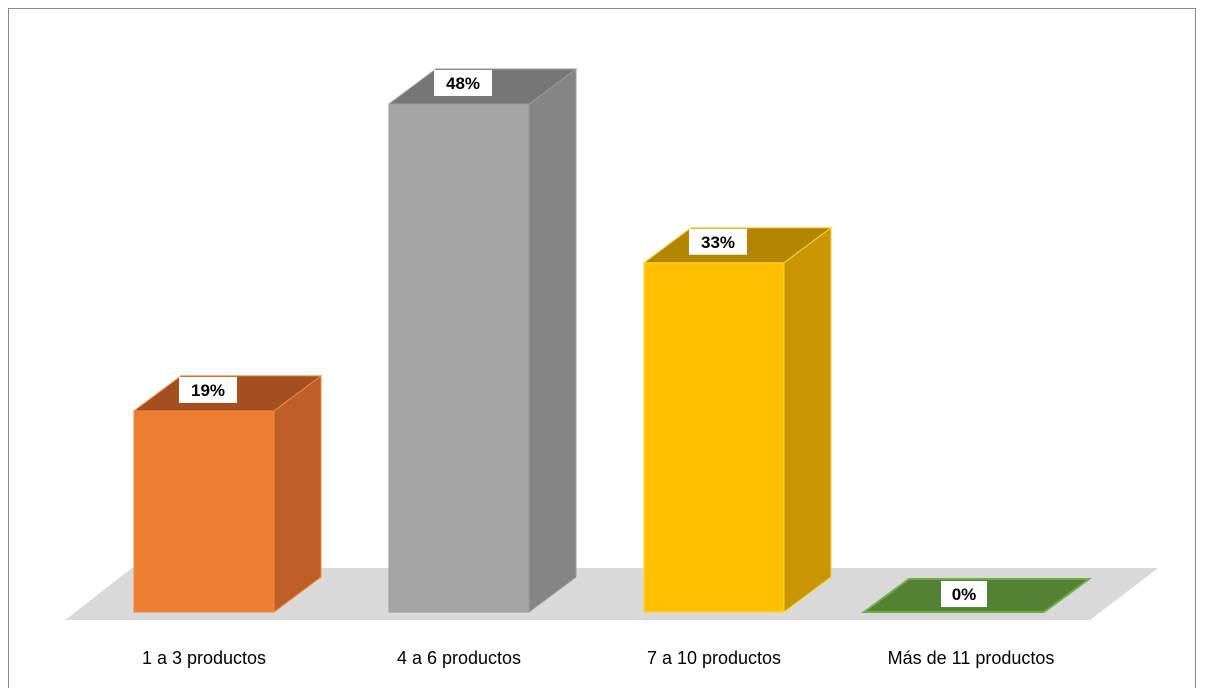  Describe the element at coordinates (714, 437) in the screenshot. I see `bar-front-7-a-10-productos` at that location.